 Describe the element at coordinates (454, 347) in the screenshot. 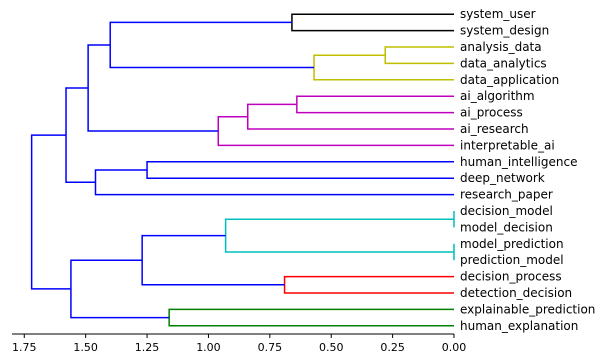

I see `x-tick-label: 0.00` at that location.